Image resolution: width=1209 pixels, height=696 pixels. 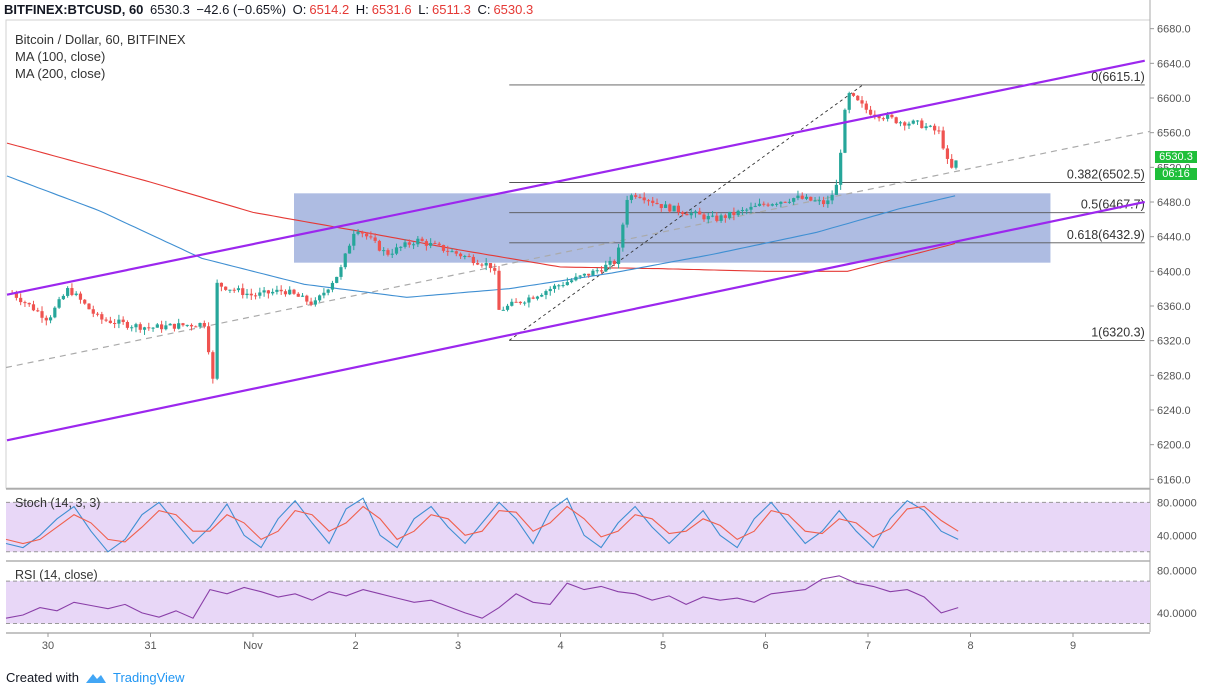 I want to click on footer: Created with TradingView, so click(x=95, y=677).